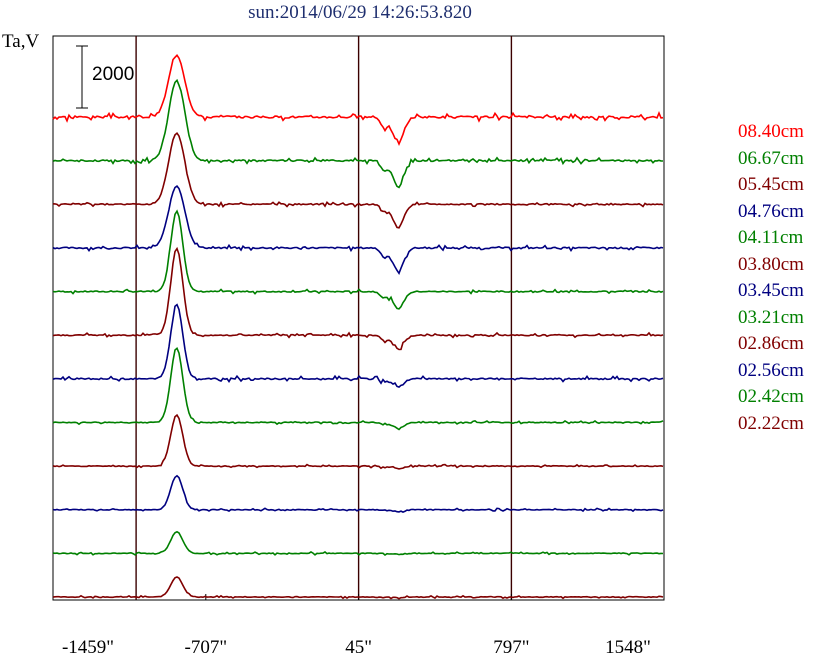 The height and width of the screenshot is (662, 813). What do you see at coordinates (771, 131) in the screenshot?
I see `legend-item: 08.40cm` at bounding box center [771, 131].